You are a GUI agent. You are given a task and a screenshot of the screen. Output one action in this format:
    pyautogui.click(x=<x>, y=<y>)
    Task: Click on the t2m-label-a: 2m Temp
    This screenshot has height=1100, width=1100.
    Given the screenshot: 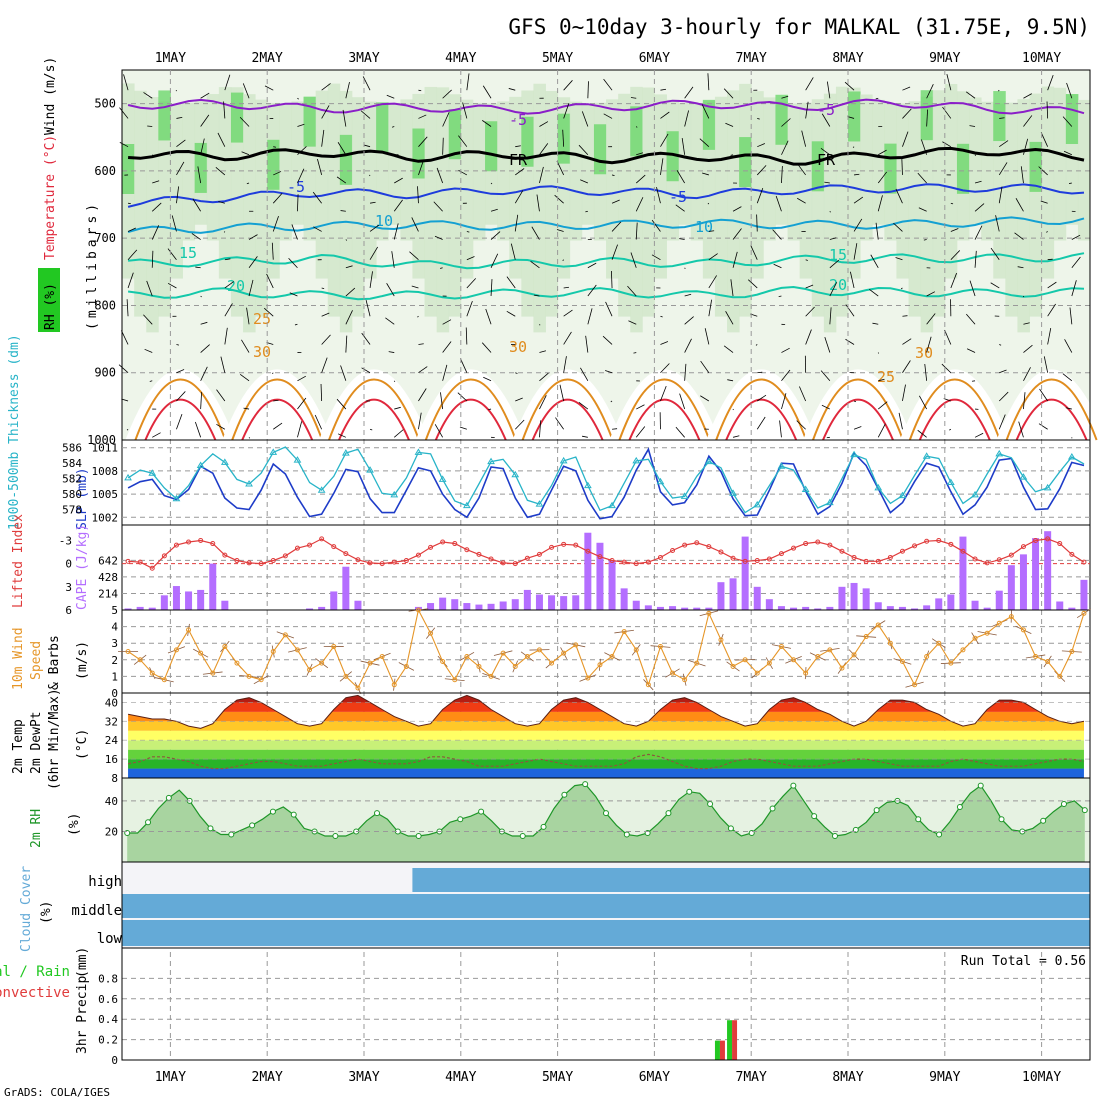 What is the action you would take?
    pyautogui.click(x=18, y=746)
    